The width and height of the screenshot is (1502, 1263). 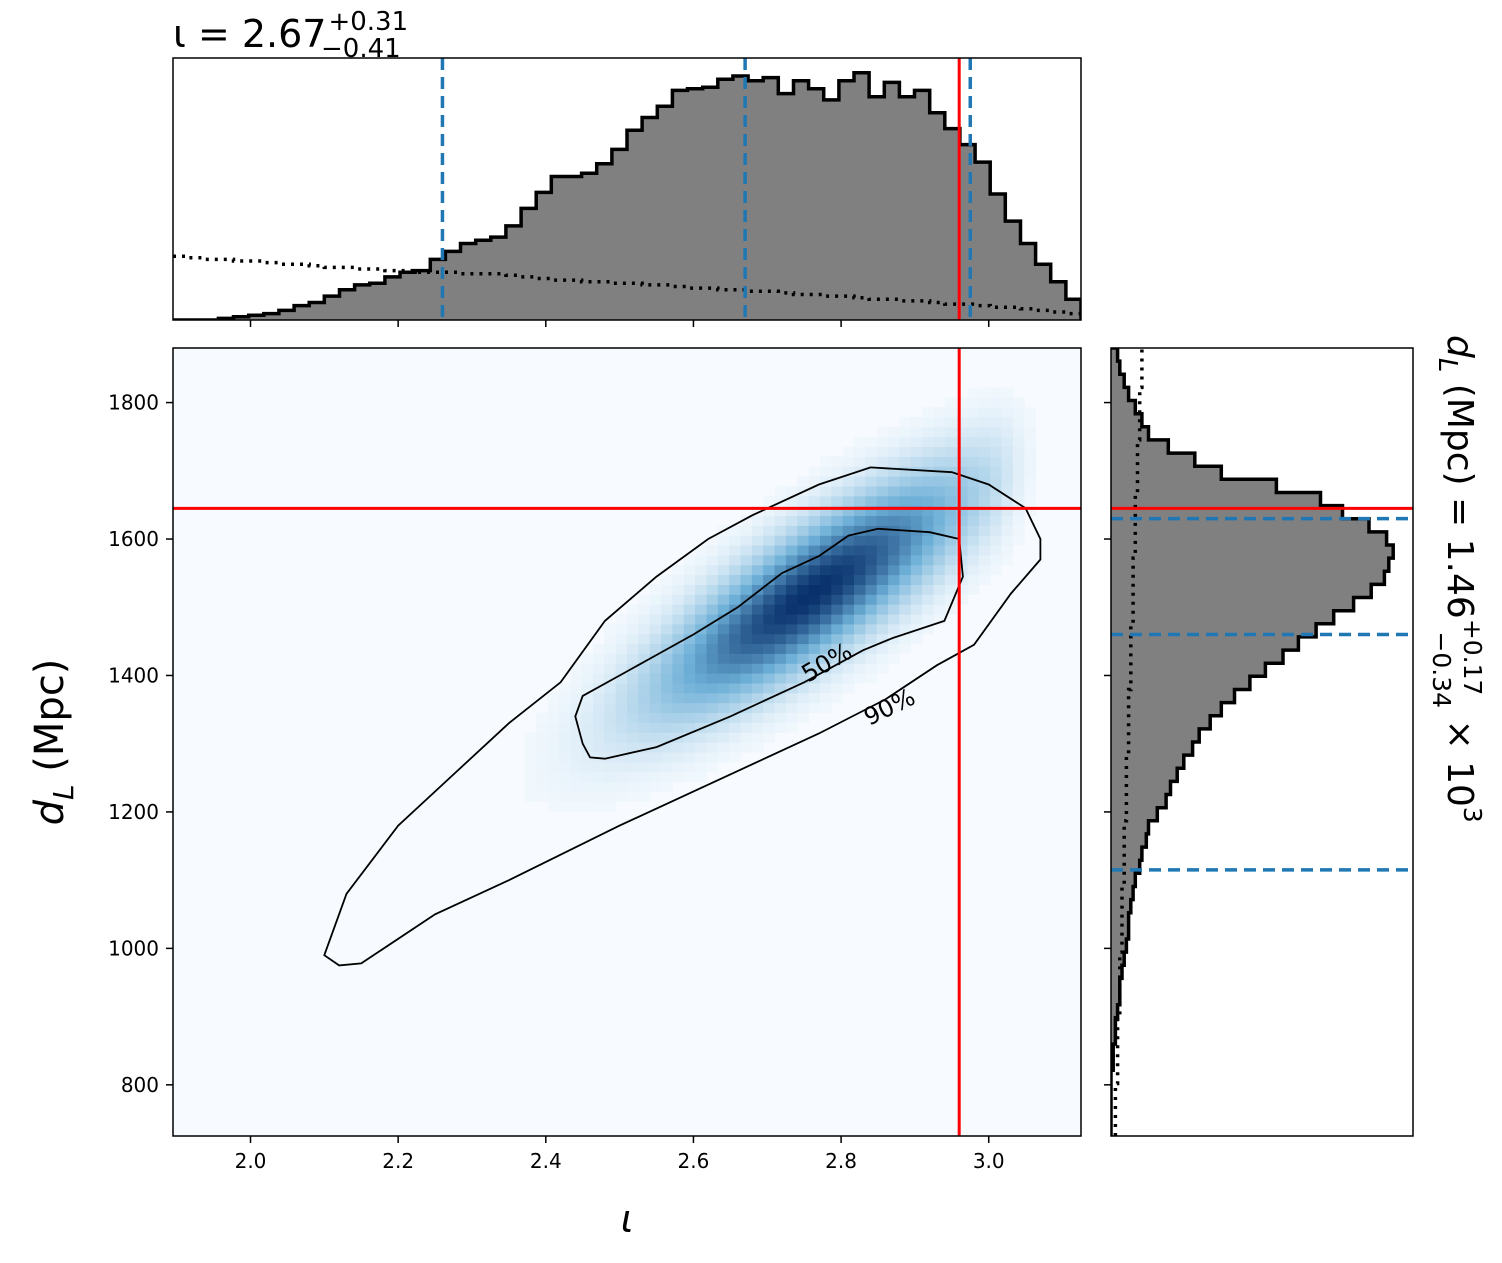 What do you see at coordinates (1128, 742) in the screenshot?
I see `distance-prior-dotted` at bounding box center [1128, 742].